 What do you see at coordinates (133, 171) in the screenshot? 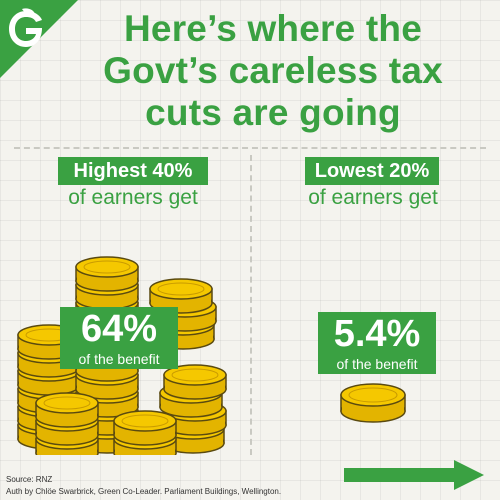
I see `highest-earners-label: Highest 40%` at bounding box center [133, 171].